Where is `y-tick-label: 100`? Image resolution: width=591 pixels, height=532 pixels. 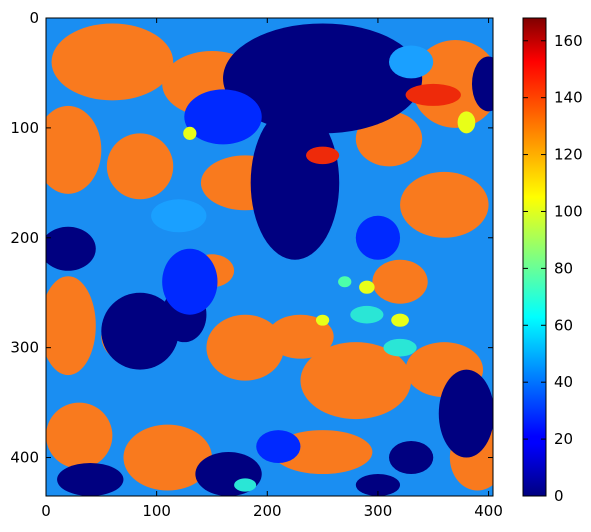
y-tick-label: 100 is located at coordinates (24, 128).